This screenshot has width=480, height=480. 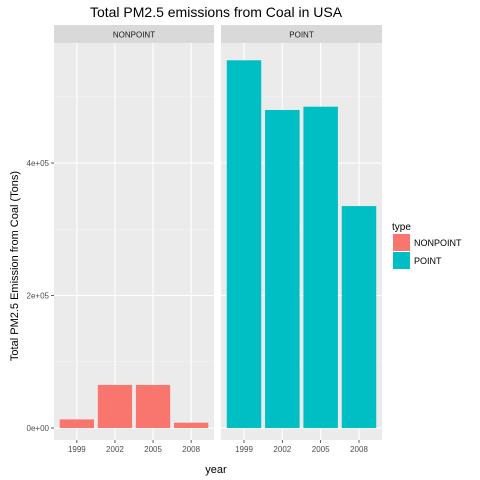 I want to click on bar-point-2005, so click(x=320, y=267).